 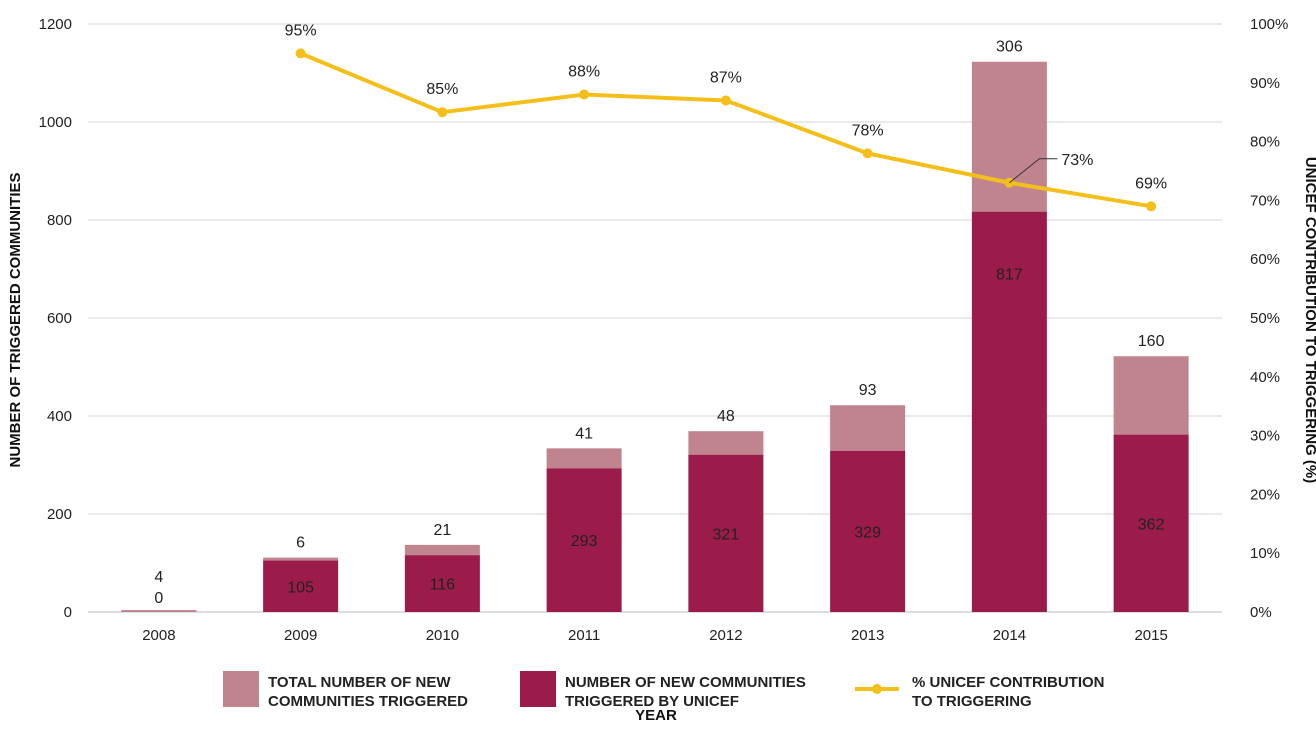 I want to click on y-tick-label: 200, so click(x=59, y=514).